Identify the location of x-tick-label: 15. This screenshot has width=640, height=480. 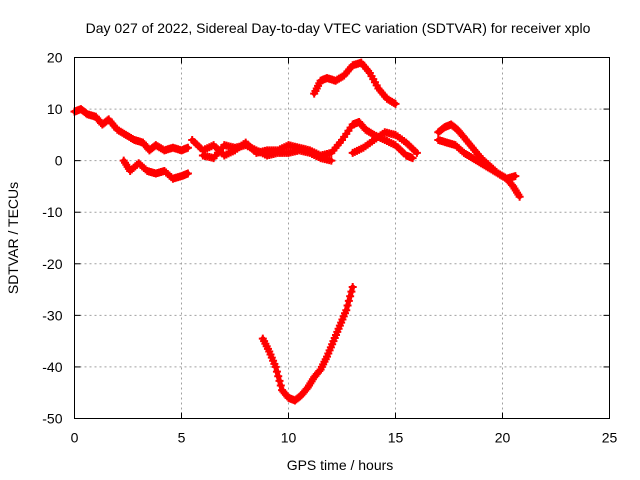
(396, 438).